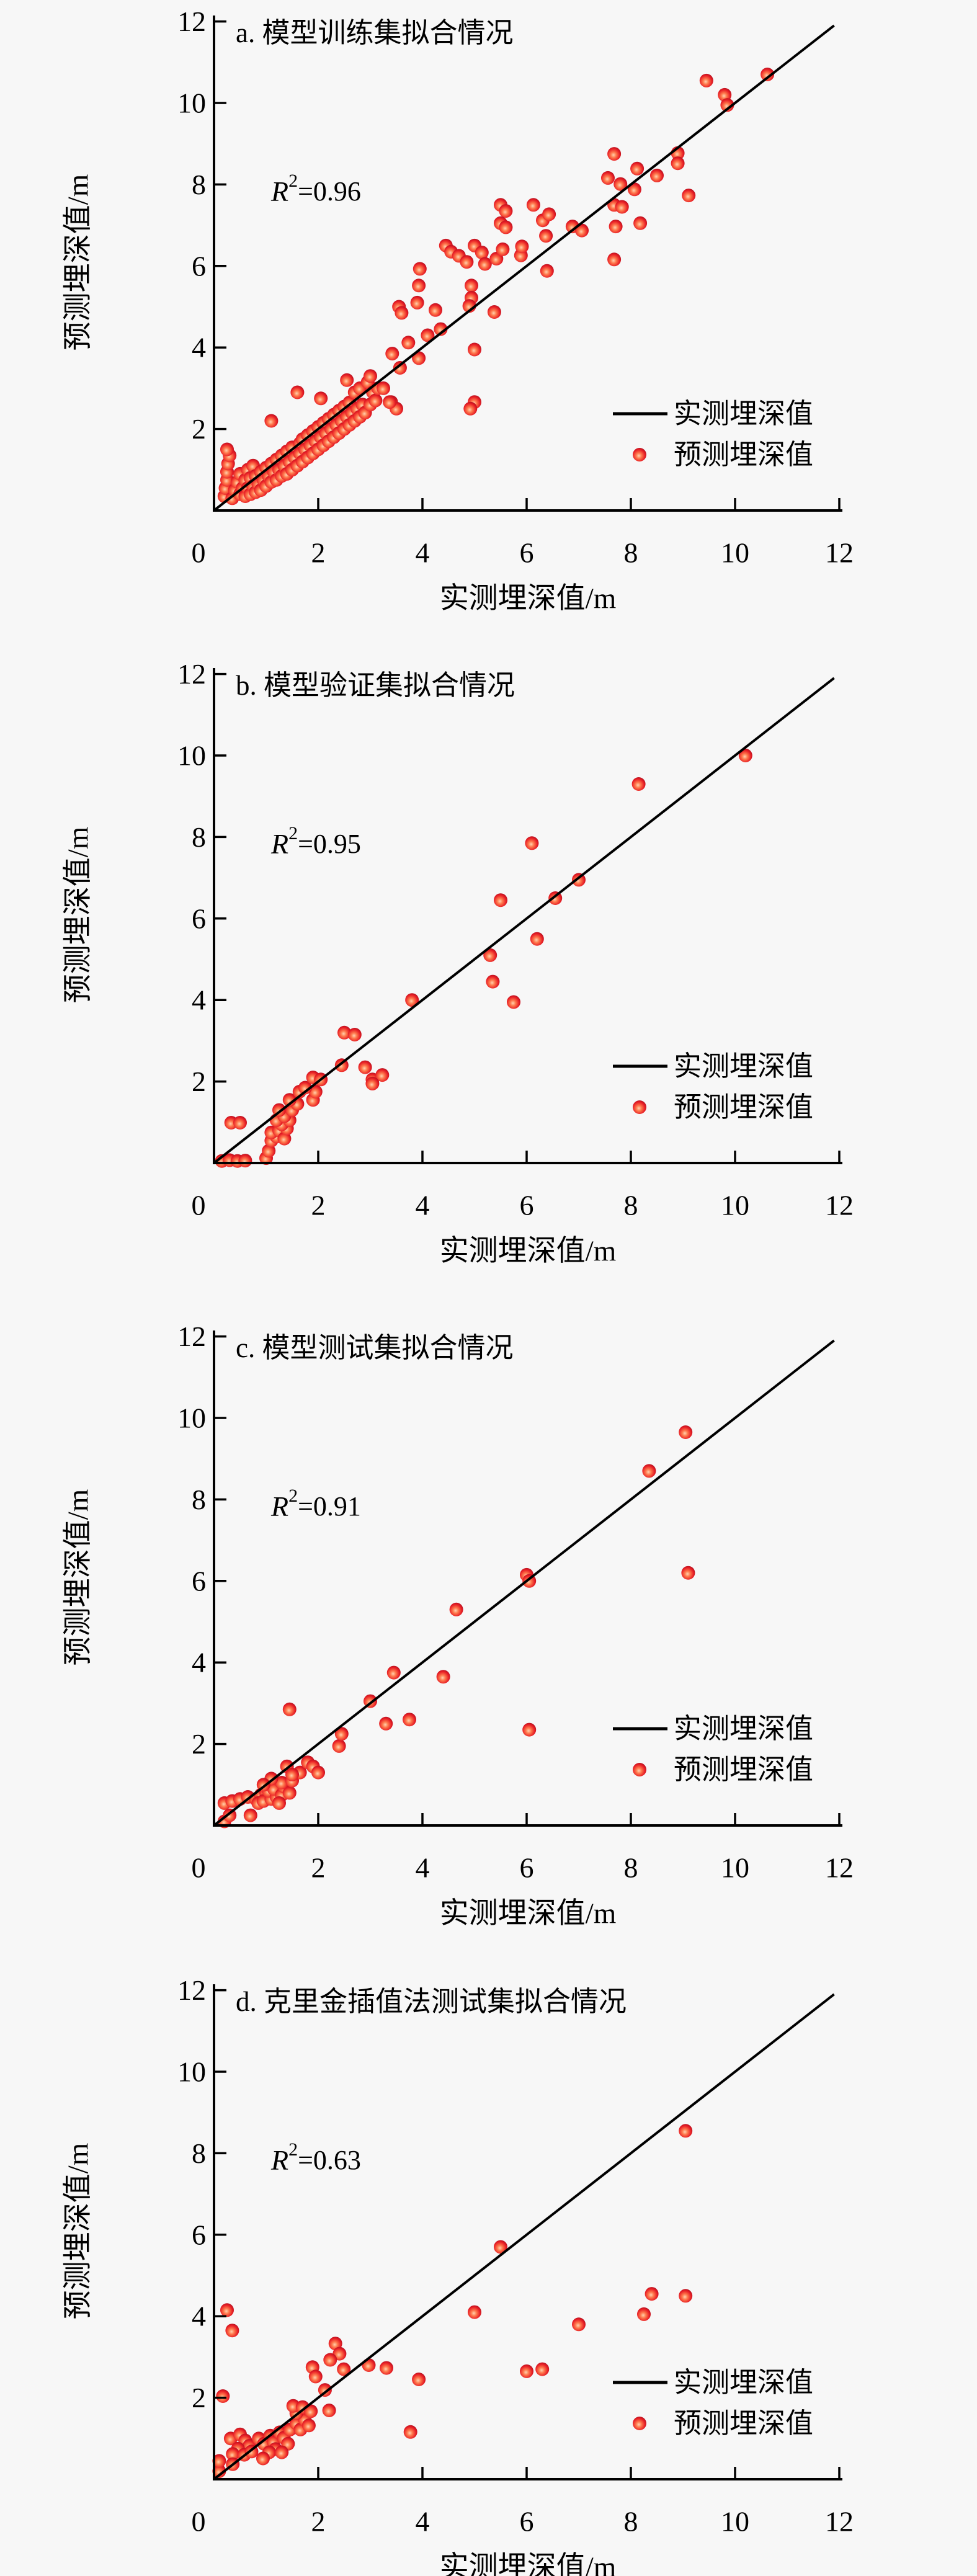 This screenshot has width=977, height=2576. I want to click on x-tick-label: 0, so click(199, 1206).